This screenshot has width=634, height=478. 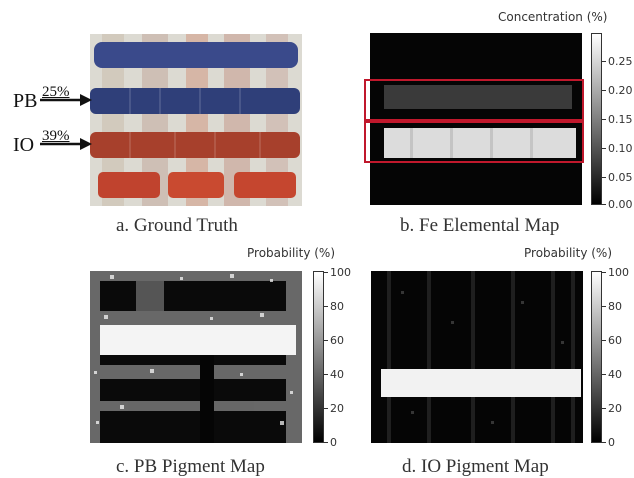 What do you see at coordinates (611, 442) in the screenshot?
I see `tick-d-5: 0` at bounding box center [611, 442].